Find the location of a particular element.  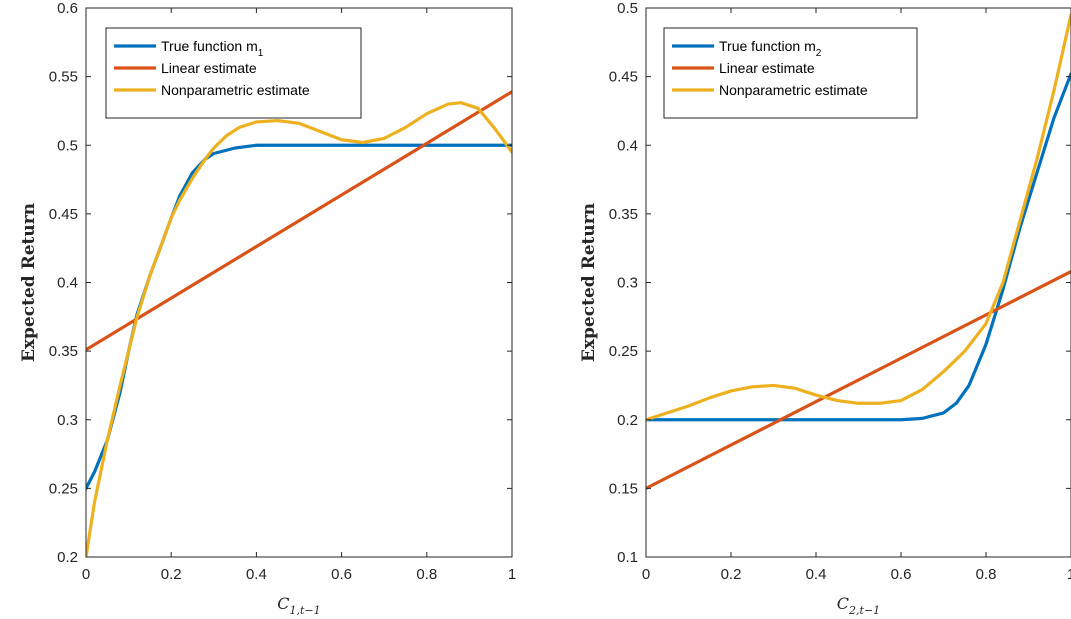

x-axis-label: C1,t−1 is located at coordinates (298, 605).